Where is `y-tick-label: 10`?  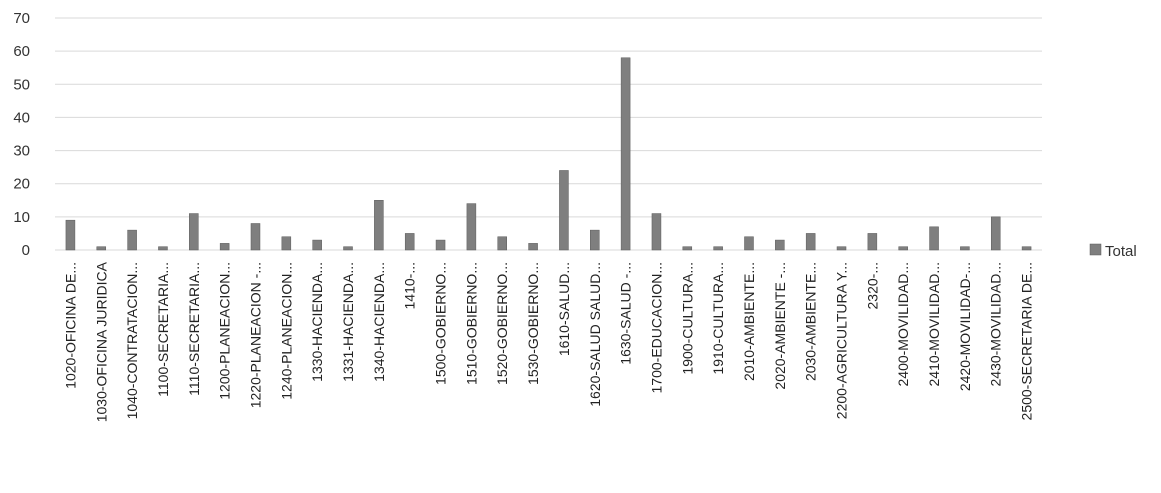
y-tick-label: 10 is located at coordinates (21, 217).